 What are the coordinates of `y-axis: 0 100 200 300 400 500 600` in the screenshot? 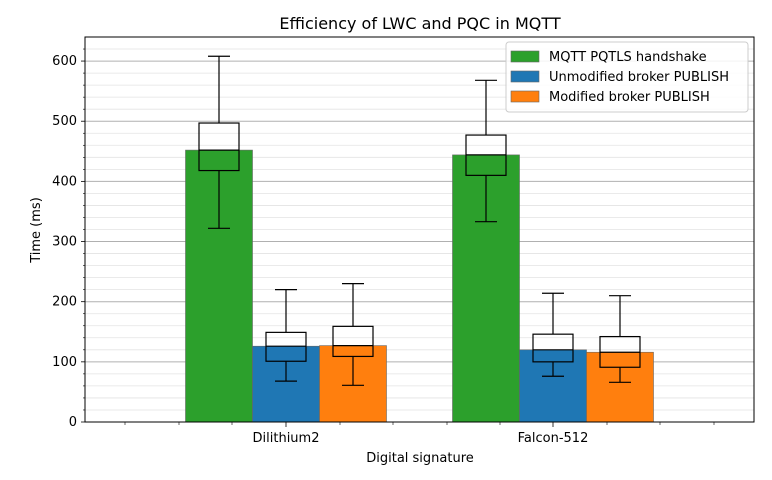 It's located at (68, 239).